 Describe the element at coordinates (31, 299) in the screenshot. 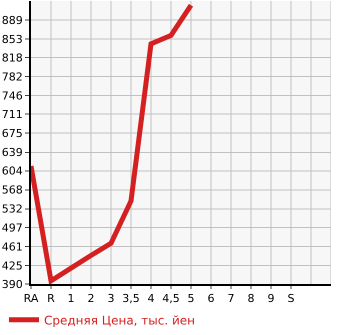

I see `x-tick-label: RA` at that location.